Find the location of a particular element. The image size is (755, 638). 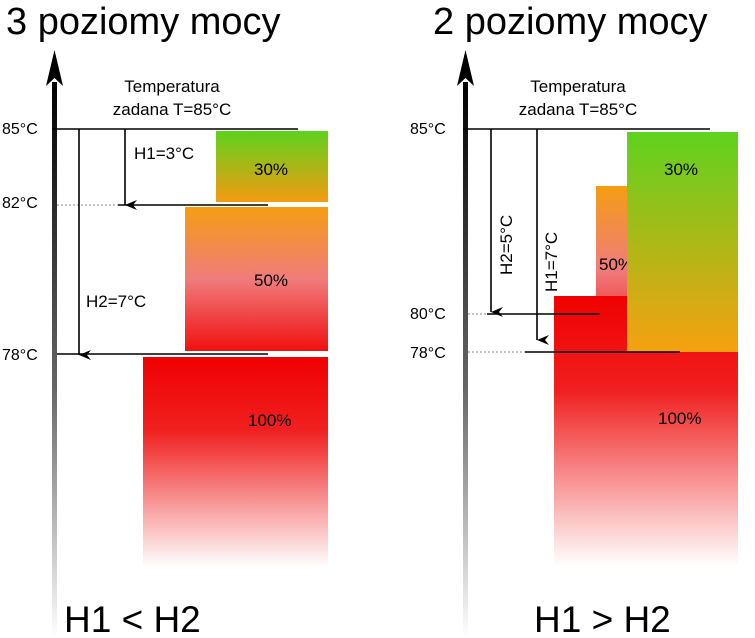

left-title: 3 poziomy mocy is located at coordinates (143, 22).